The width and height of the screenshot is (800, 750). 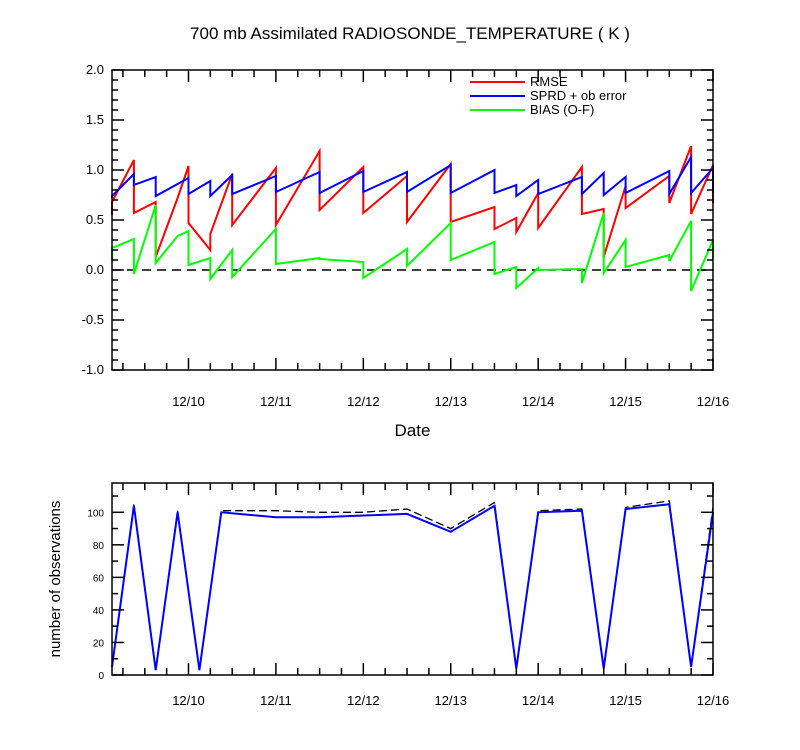 What do you see at coordinates (95, 169) in the screenshot?
I see `y-tick-label: 1.0` at bounding box center [95, 169].